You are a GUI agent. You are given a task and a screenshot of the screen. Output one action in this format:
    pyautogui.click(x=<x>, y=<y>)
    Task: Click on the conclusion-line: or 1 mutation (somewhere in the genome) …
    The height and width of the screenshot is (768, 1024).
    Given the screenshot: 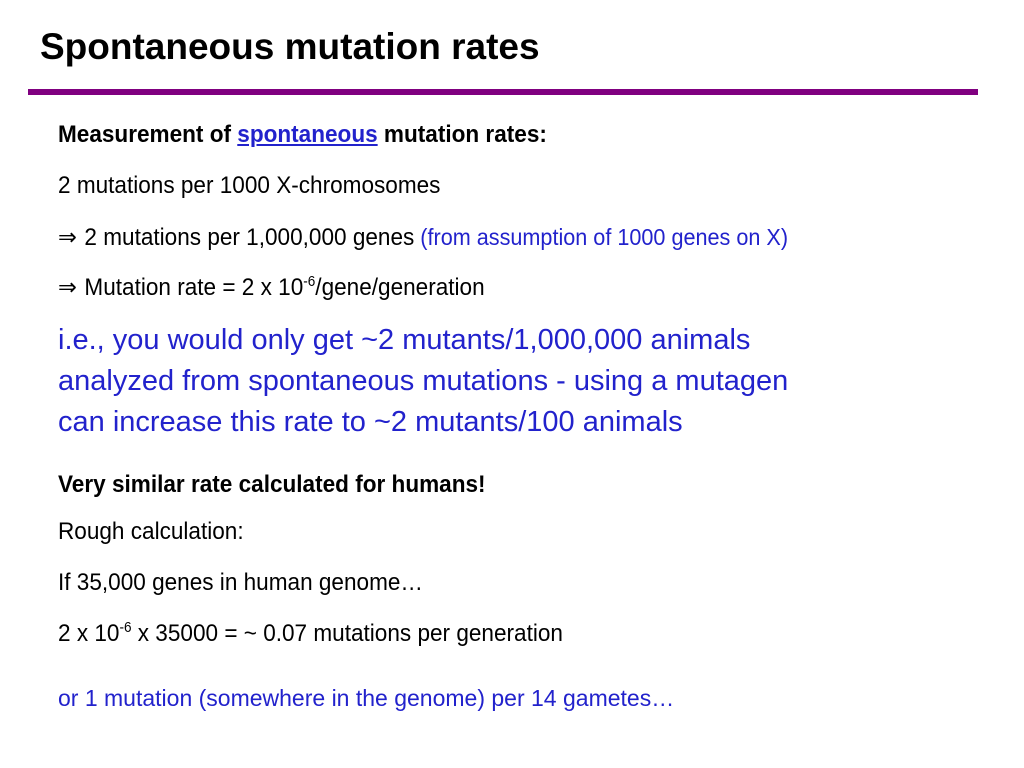 What is the action you would take?
    pyautogui.click(x=366, y=698)
    